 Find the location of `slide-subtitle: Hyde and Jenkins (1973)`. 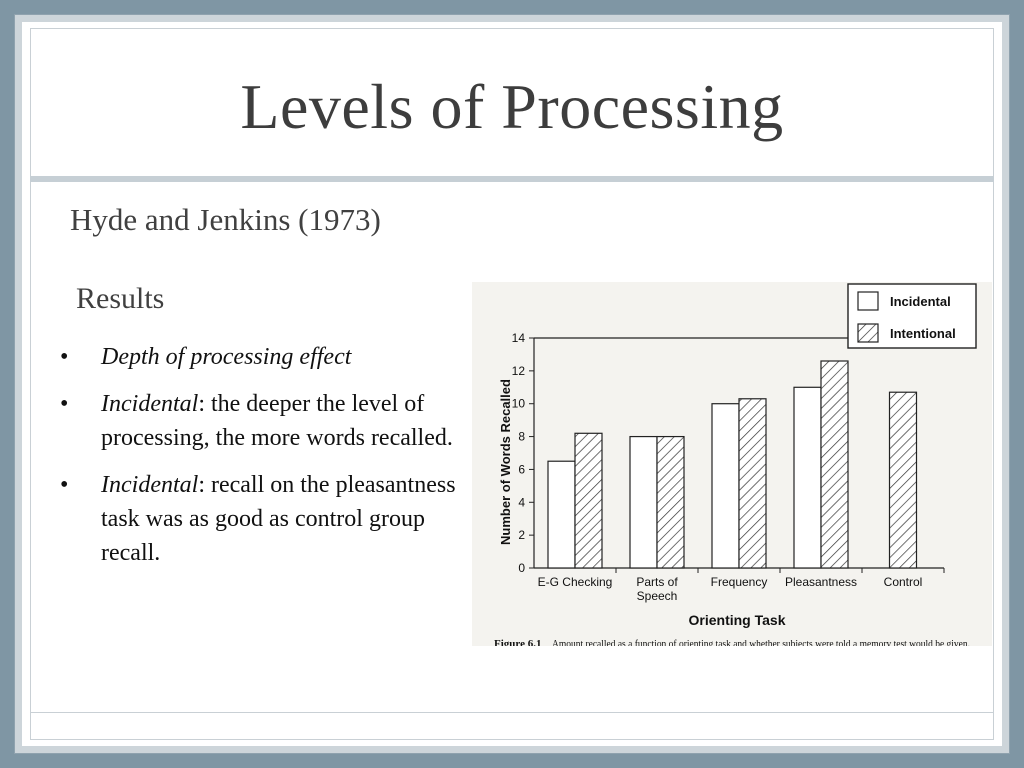

slide-subtitle: Hyde and Jenkins (1973) is located at coordinates (225, 219).